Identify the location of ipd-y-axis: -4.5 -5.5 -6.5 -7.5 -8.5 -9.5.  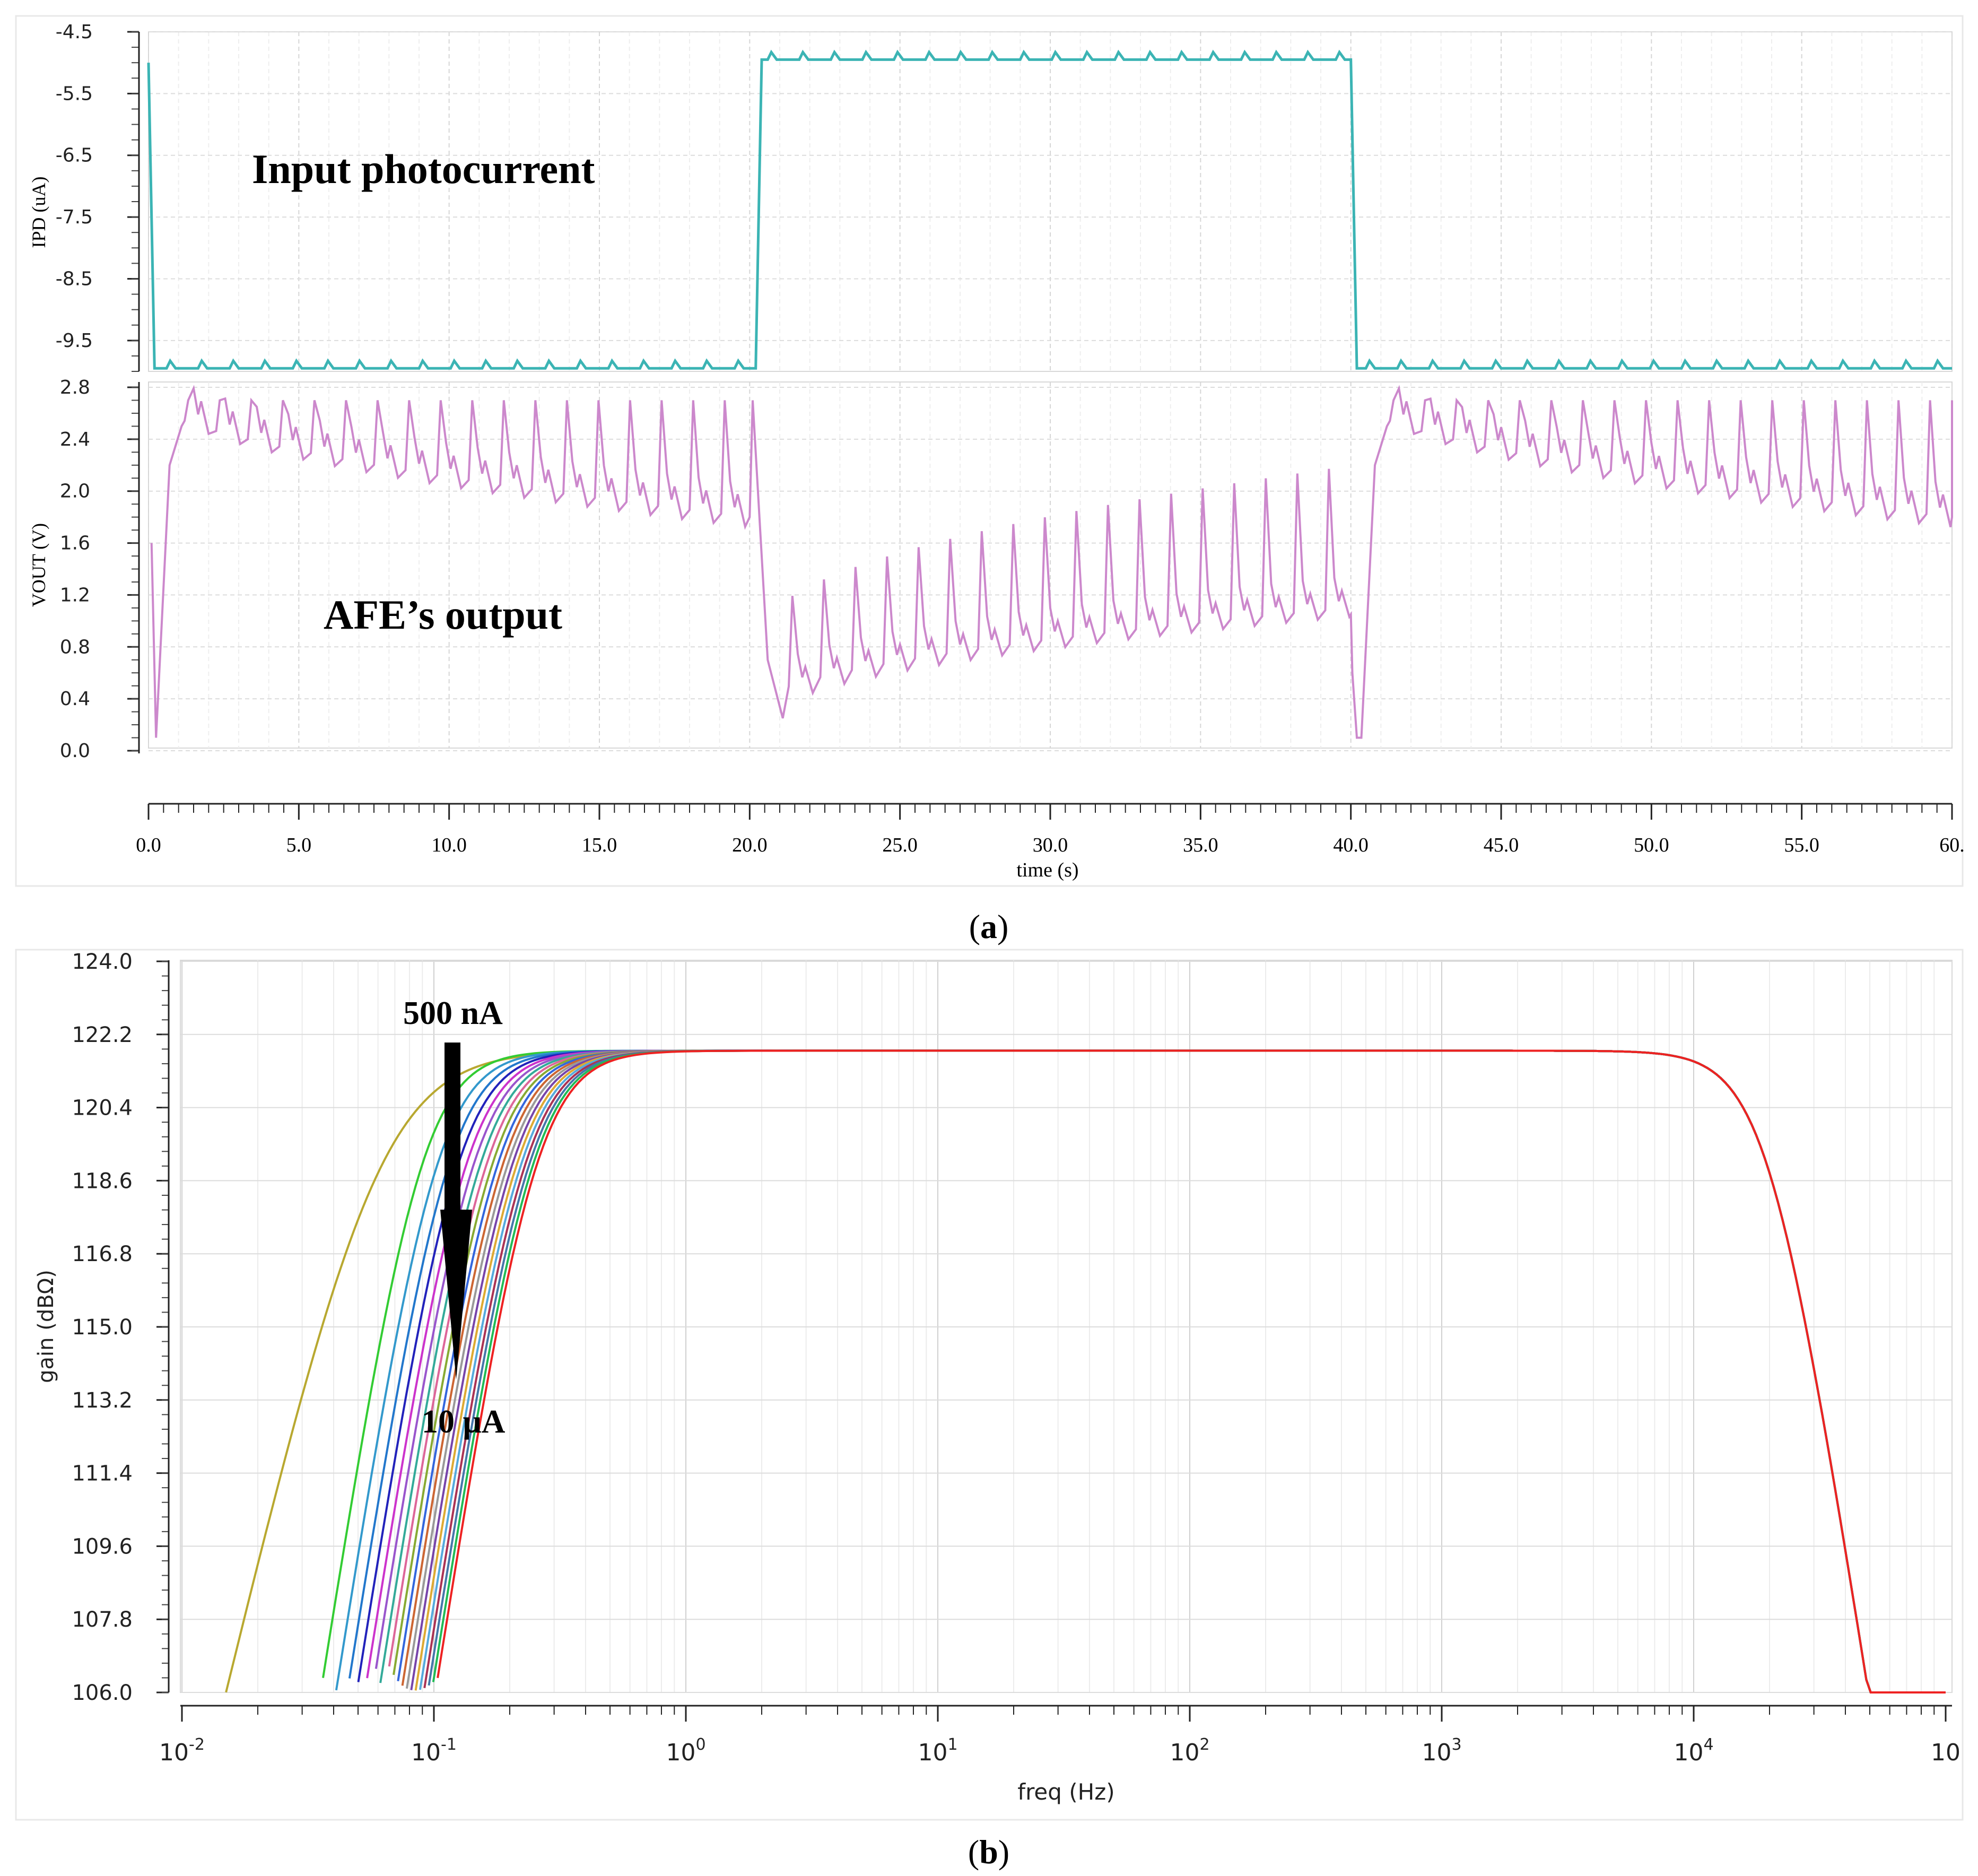
(98, 196).